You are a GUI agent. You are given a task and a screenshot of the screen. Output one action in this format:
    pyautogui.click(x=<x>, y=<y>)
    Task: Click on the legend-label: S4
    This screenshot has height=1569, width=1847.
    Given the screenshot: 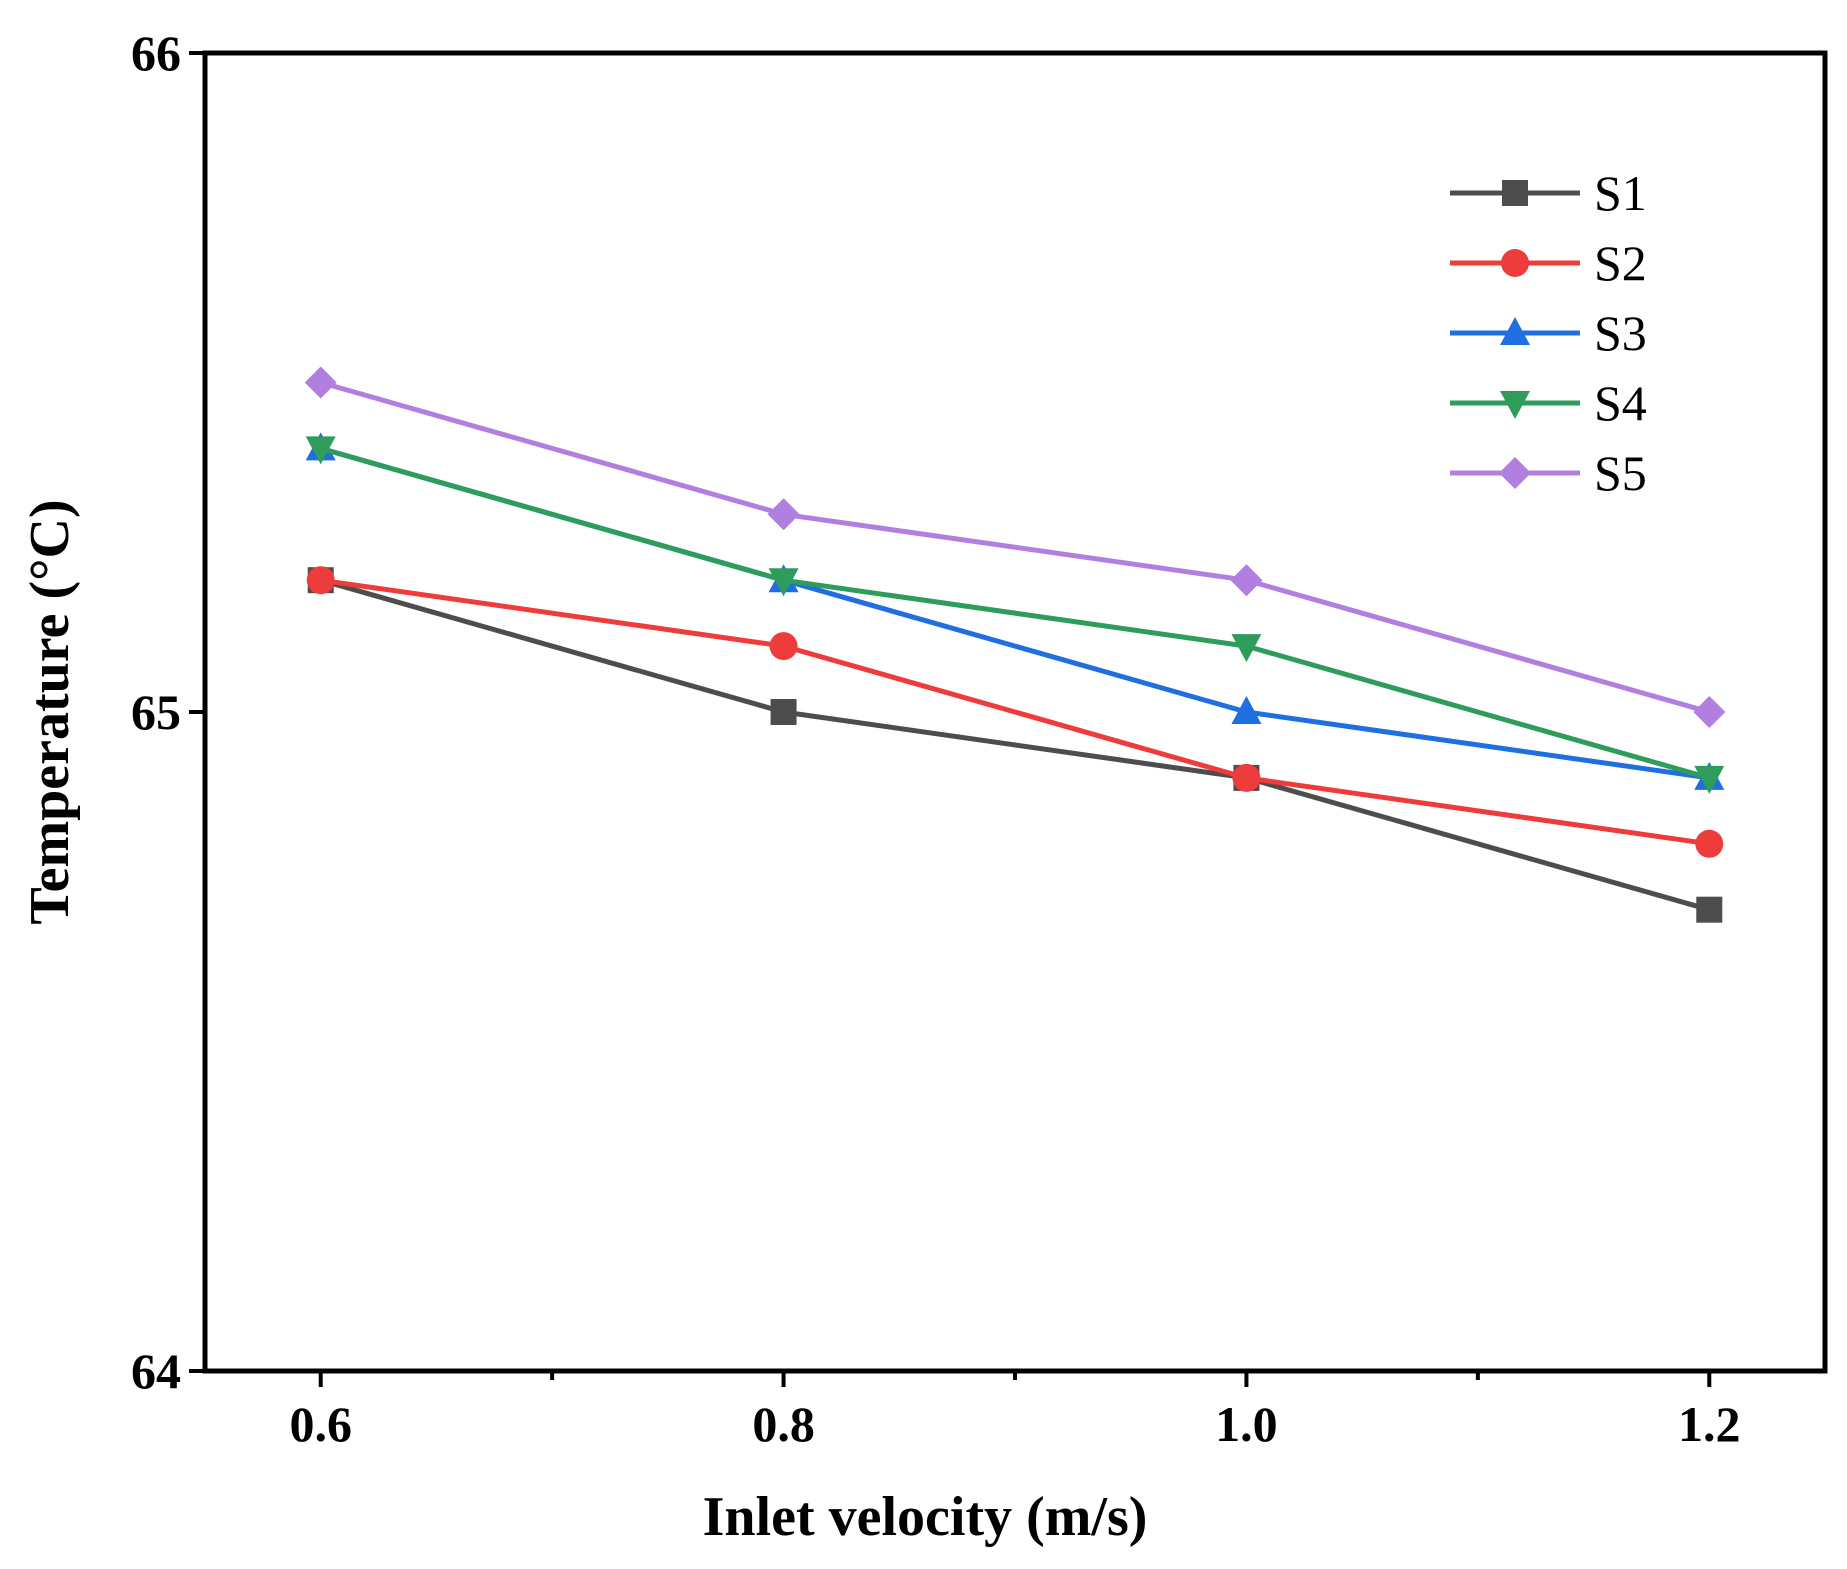 What is the action you would take?
    pyautogui.click(x=1620, y=403)
    